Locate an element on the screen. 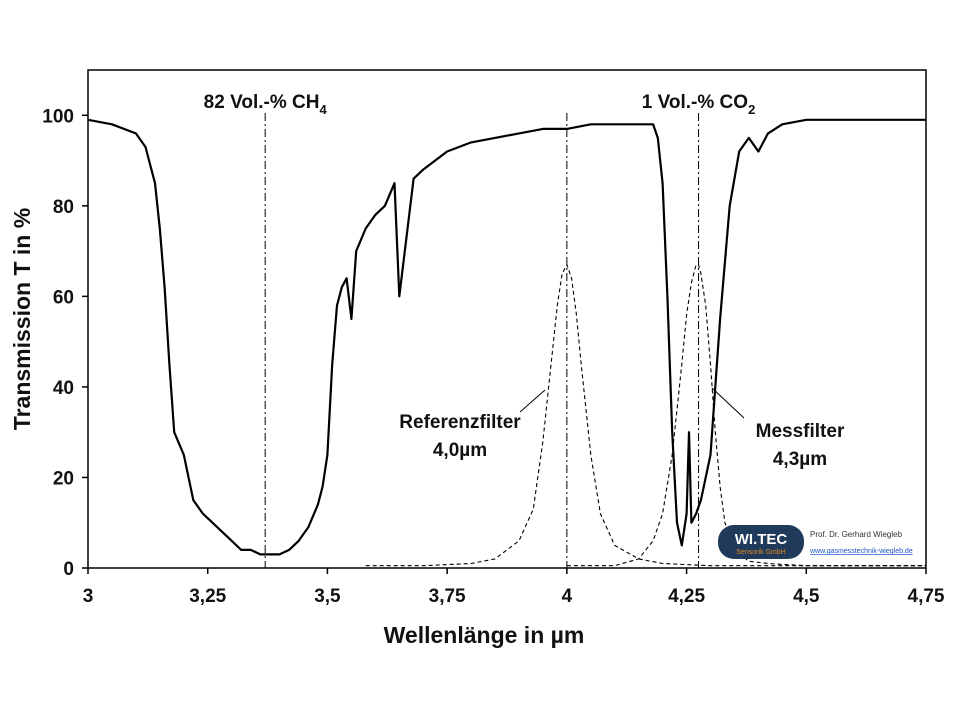 Image resolution: width=960 pixels, height=720 pixels. y-tick-label: 20 is located at coordinates (63, 478).